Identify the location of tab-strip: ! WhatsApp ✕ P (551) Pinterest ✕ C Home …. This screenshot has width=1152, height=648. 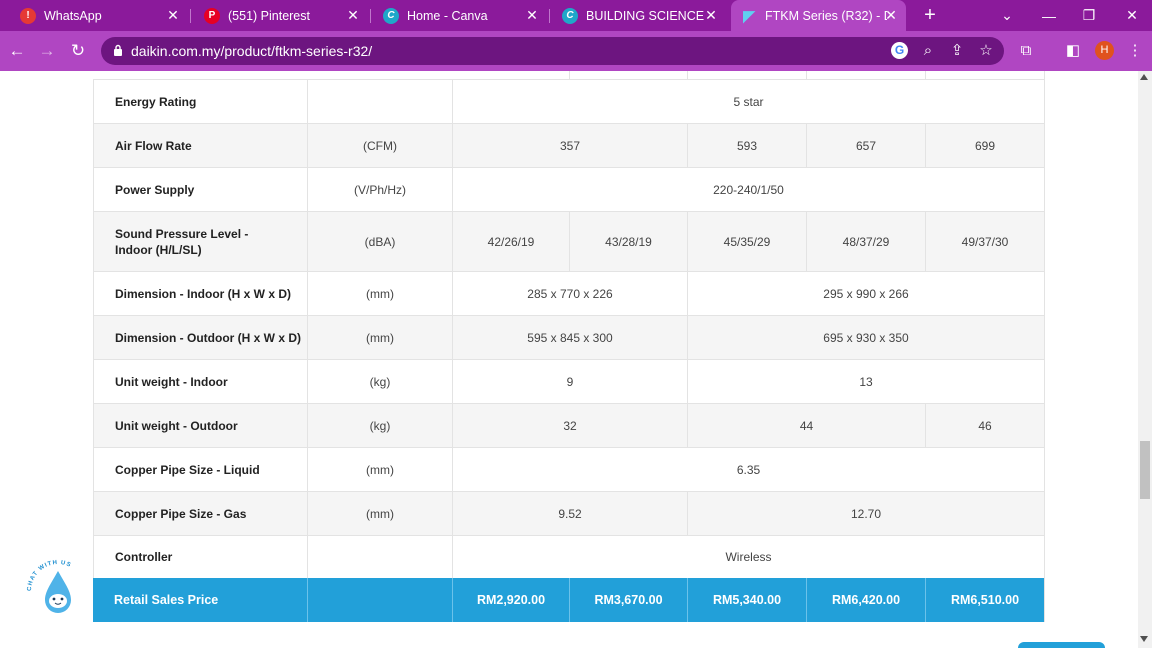
(576, 15).